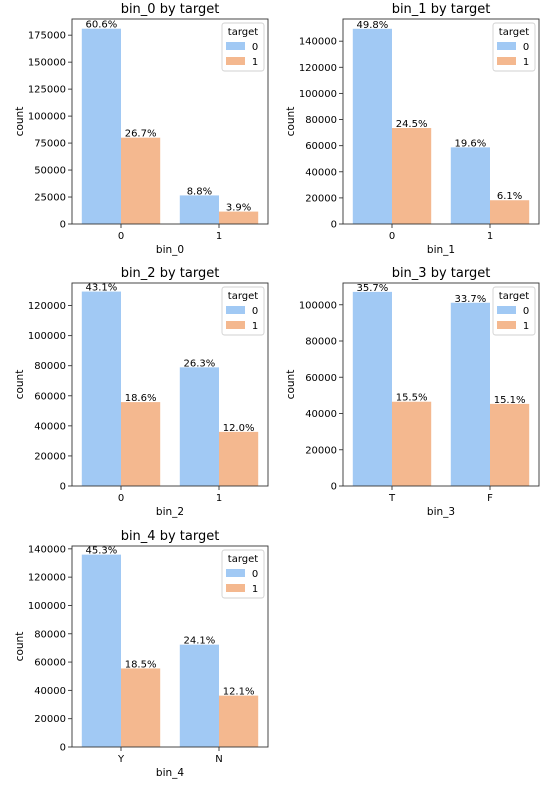 The image size is (554, 785). I want to click on bar-target-1-F, so click(510, 444).